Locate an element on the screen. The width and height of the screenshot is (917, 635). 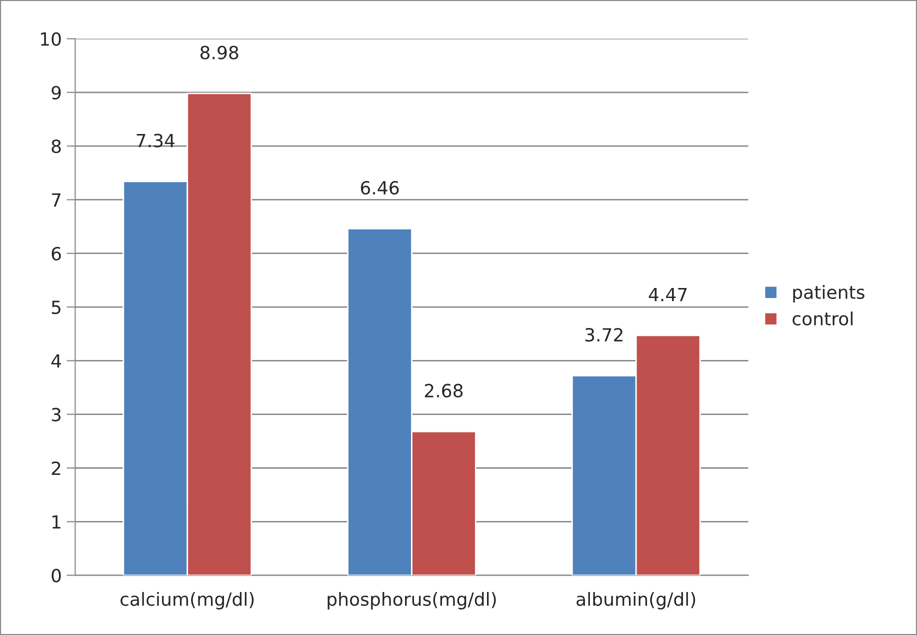
data-label: 4.47 is located at coordinates (667, 295).